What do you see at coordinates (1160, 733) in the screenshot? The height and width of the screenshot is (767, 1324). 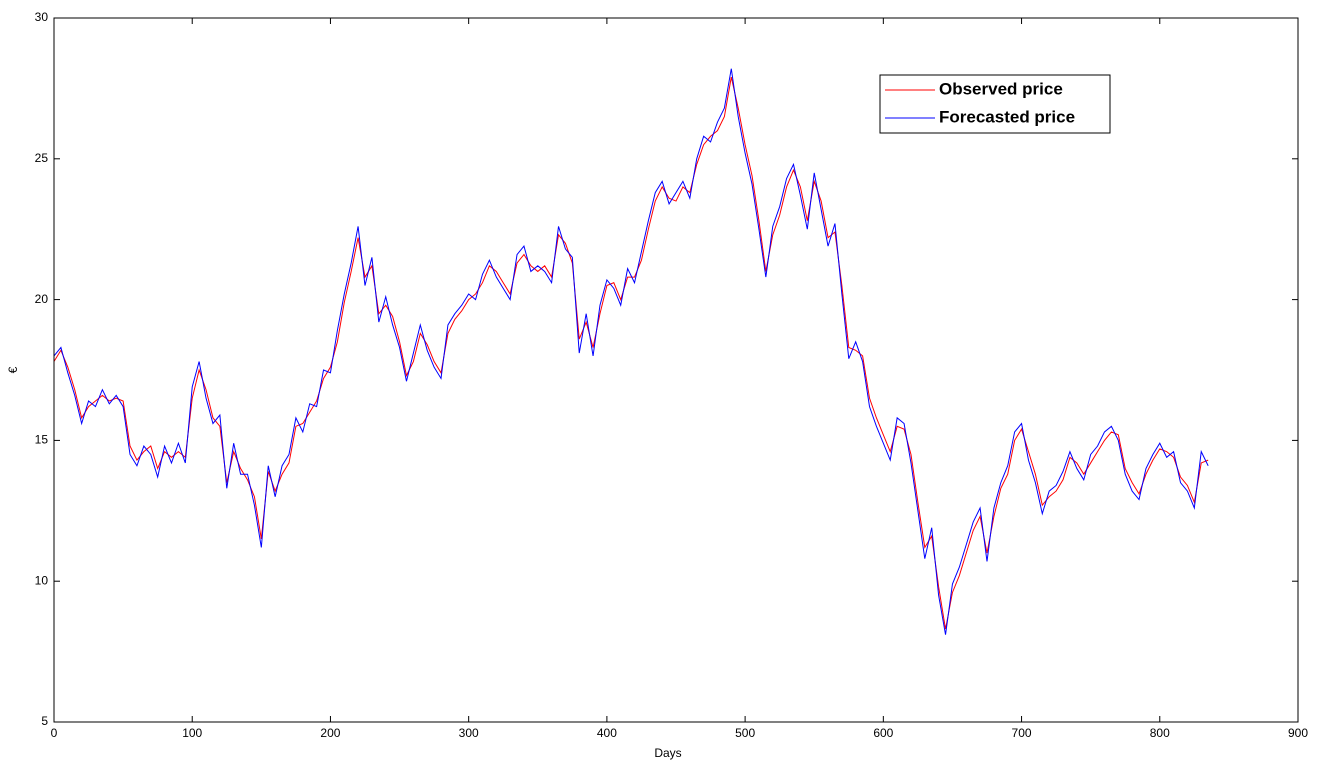 I see `x-tick-label: 800` at bounding box center [1160, 733].